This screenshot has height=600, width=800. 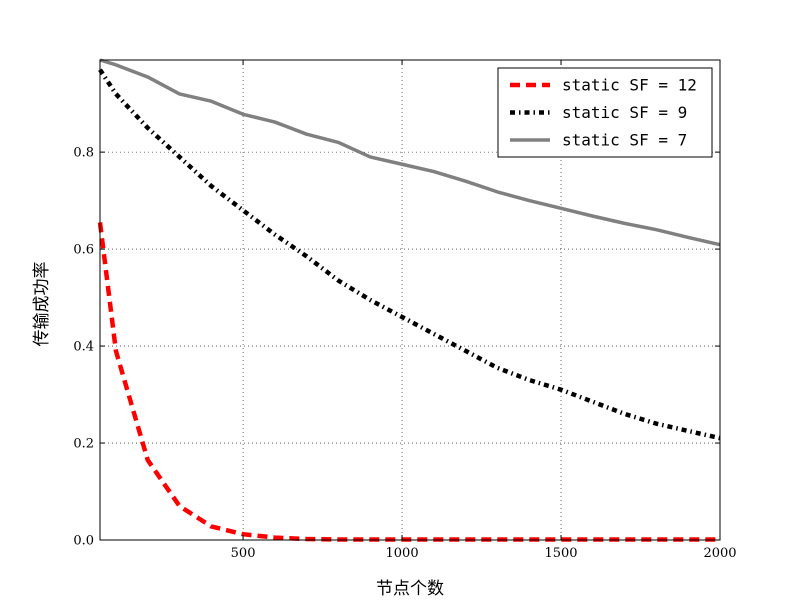 I want to click on legend-label-1: static SF = 12, so click(x=629, y=85).